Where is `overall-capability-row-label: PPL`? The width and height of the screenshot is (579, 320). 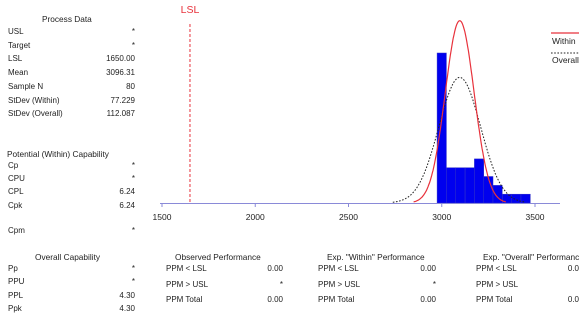
overall-capability-row-label: PPL is located at coordinates (16, 295).